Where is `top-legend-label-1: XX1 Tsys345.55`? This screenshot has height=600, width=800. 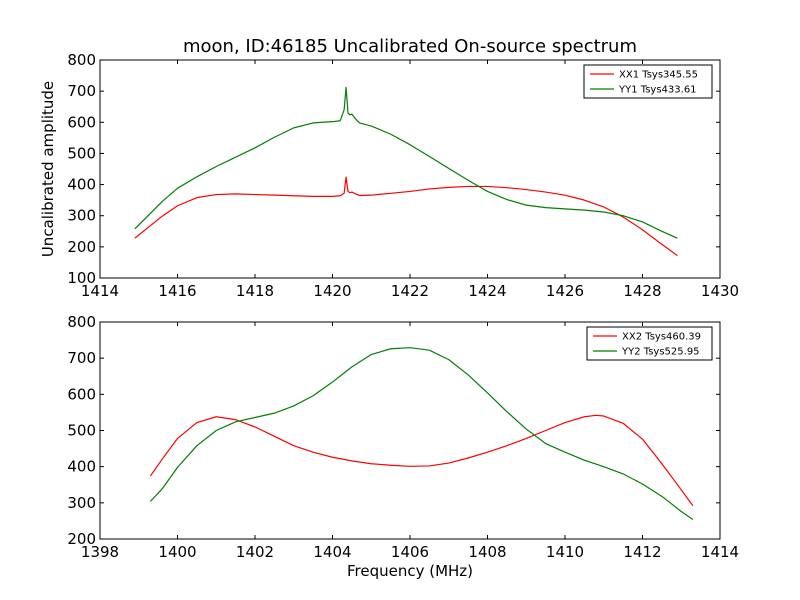 top-legend-label-1: XX1 Tsys345.55 is located at coordinates (658, 75).